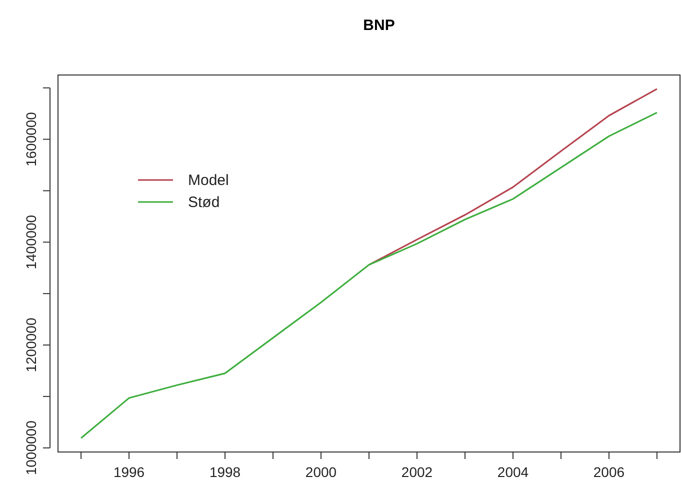  Describe the element at coordinates (609, 472) in the screenshot. I see `x-tick-label: 2006` at that location.